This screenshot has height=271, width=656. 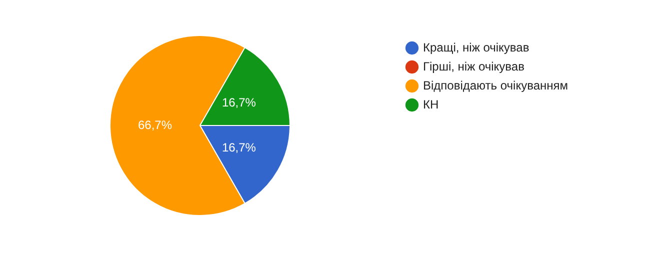 I want to click on legend-label: Відповідають очікуванням, so click(x=495, y=85).